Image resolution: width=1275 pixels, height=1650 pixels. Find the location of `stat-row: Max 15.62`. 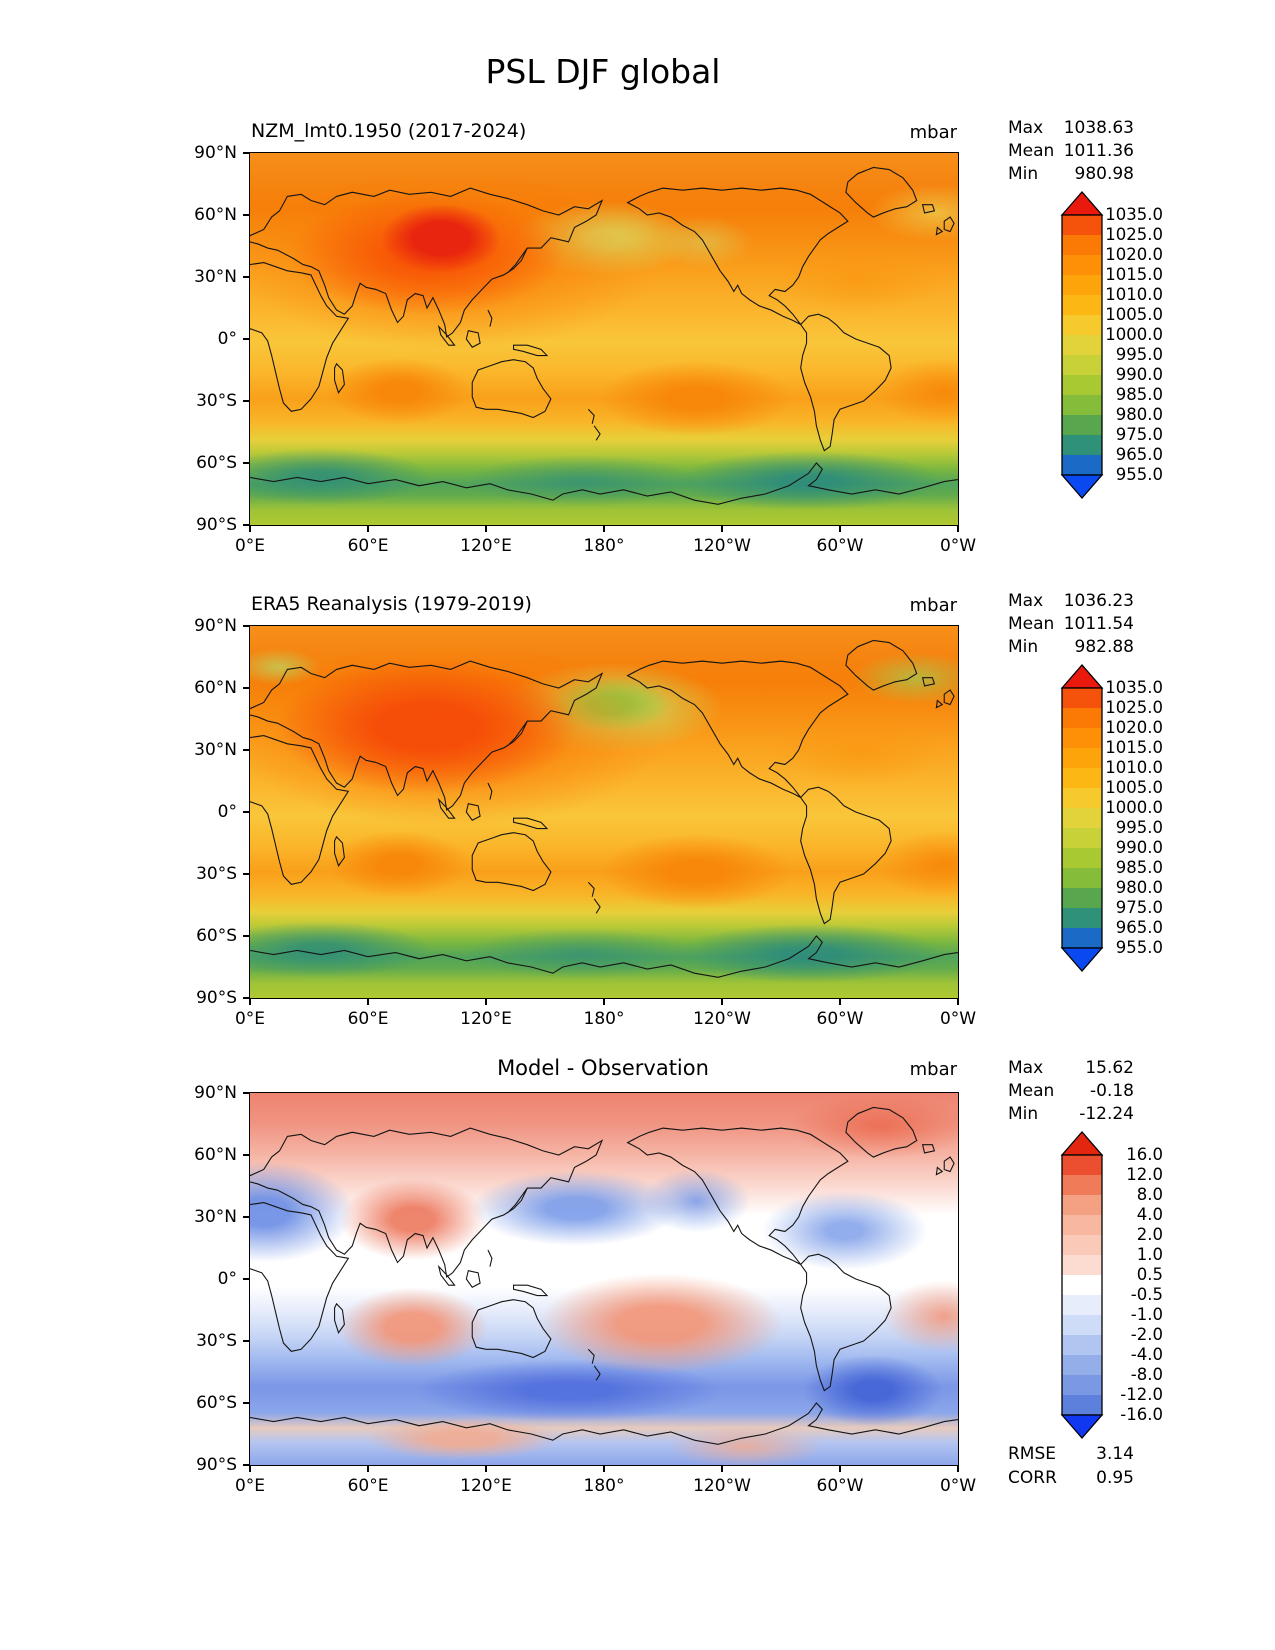

stat-row: Max 15.62 is located at coordinates (1071, 1068).